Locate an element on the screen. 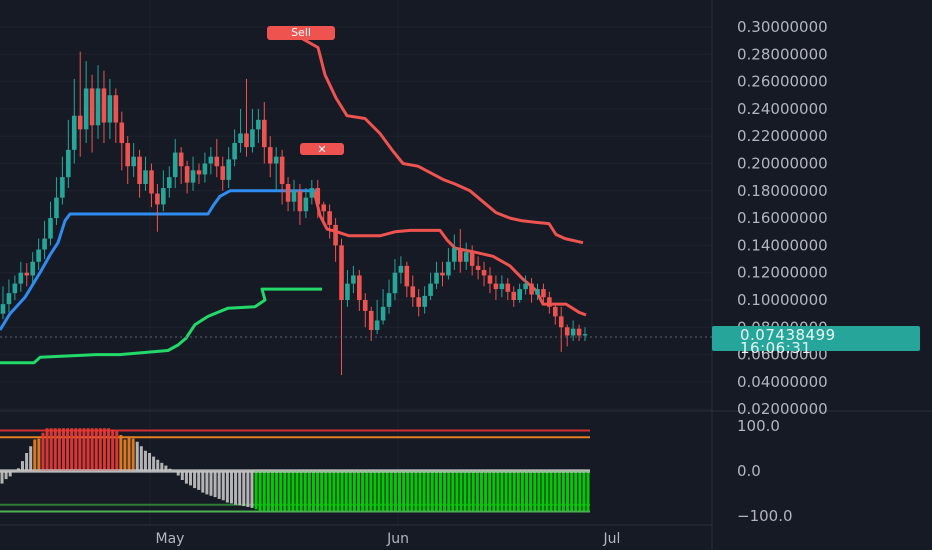 The image size is (932, 550). last-price-value: 0.07438499 is located at coordinates (788, 335).